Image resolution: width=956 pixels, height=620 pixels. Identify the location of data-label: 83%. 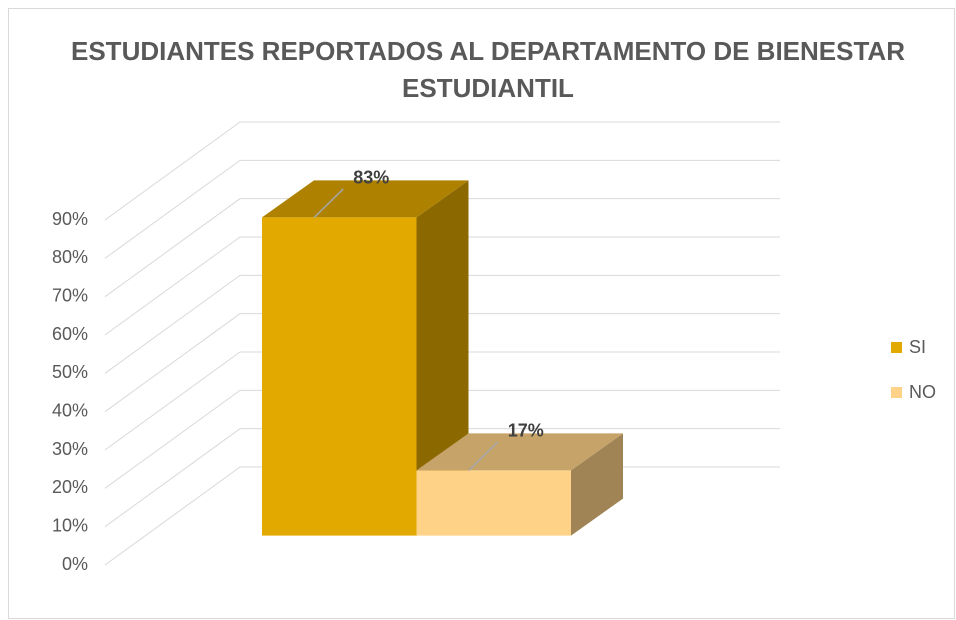
(371, 178).